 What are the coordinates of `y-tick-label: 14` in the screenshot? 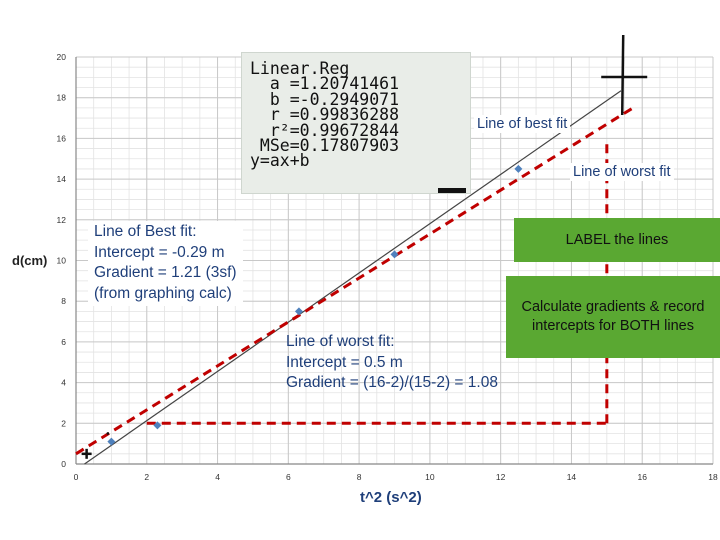 It's located at (62, 179).